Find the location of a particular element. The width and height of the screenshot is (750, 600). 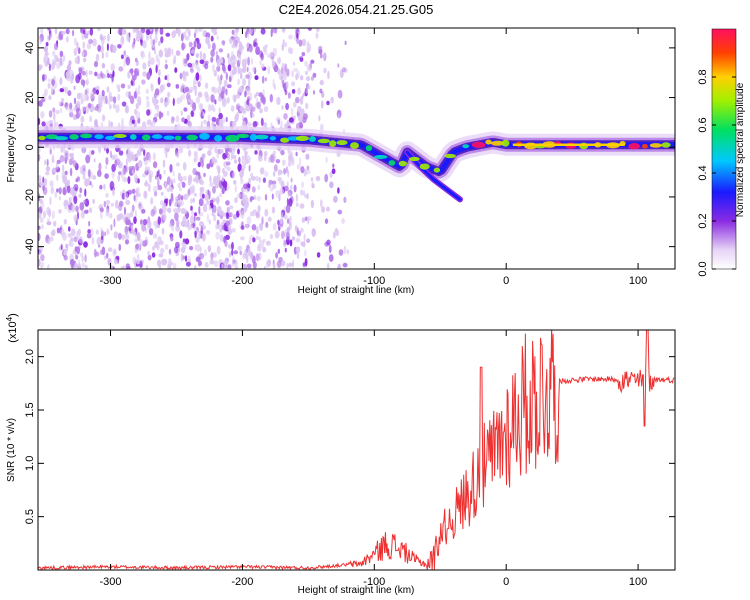

x-tick-label: 0 is located at coordinates (506, 582).